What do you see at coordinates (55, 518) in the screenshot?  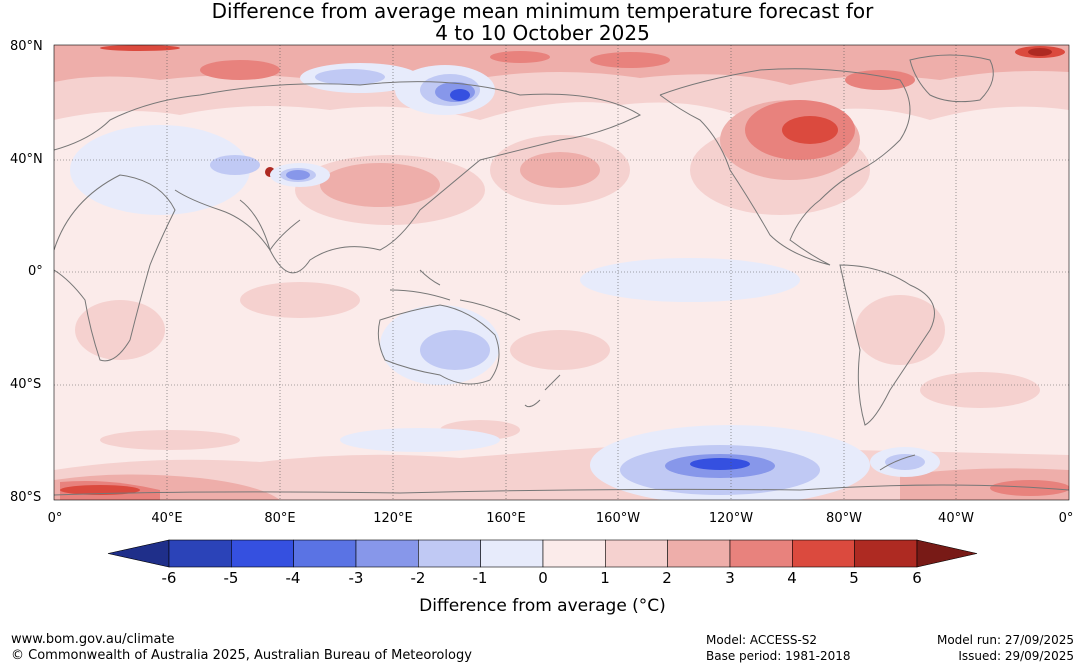 I see `lon-label-0: 0°` at bounding box center [55, 518].